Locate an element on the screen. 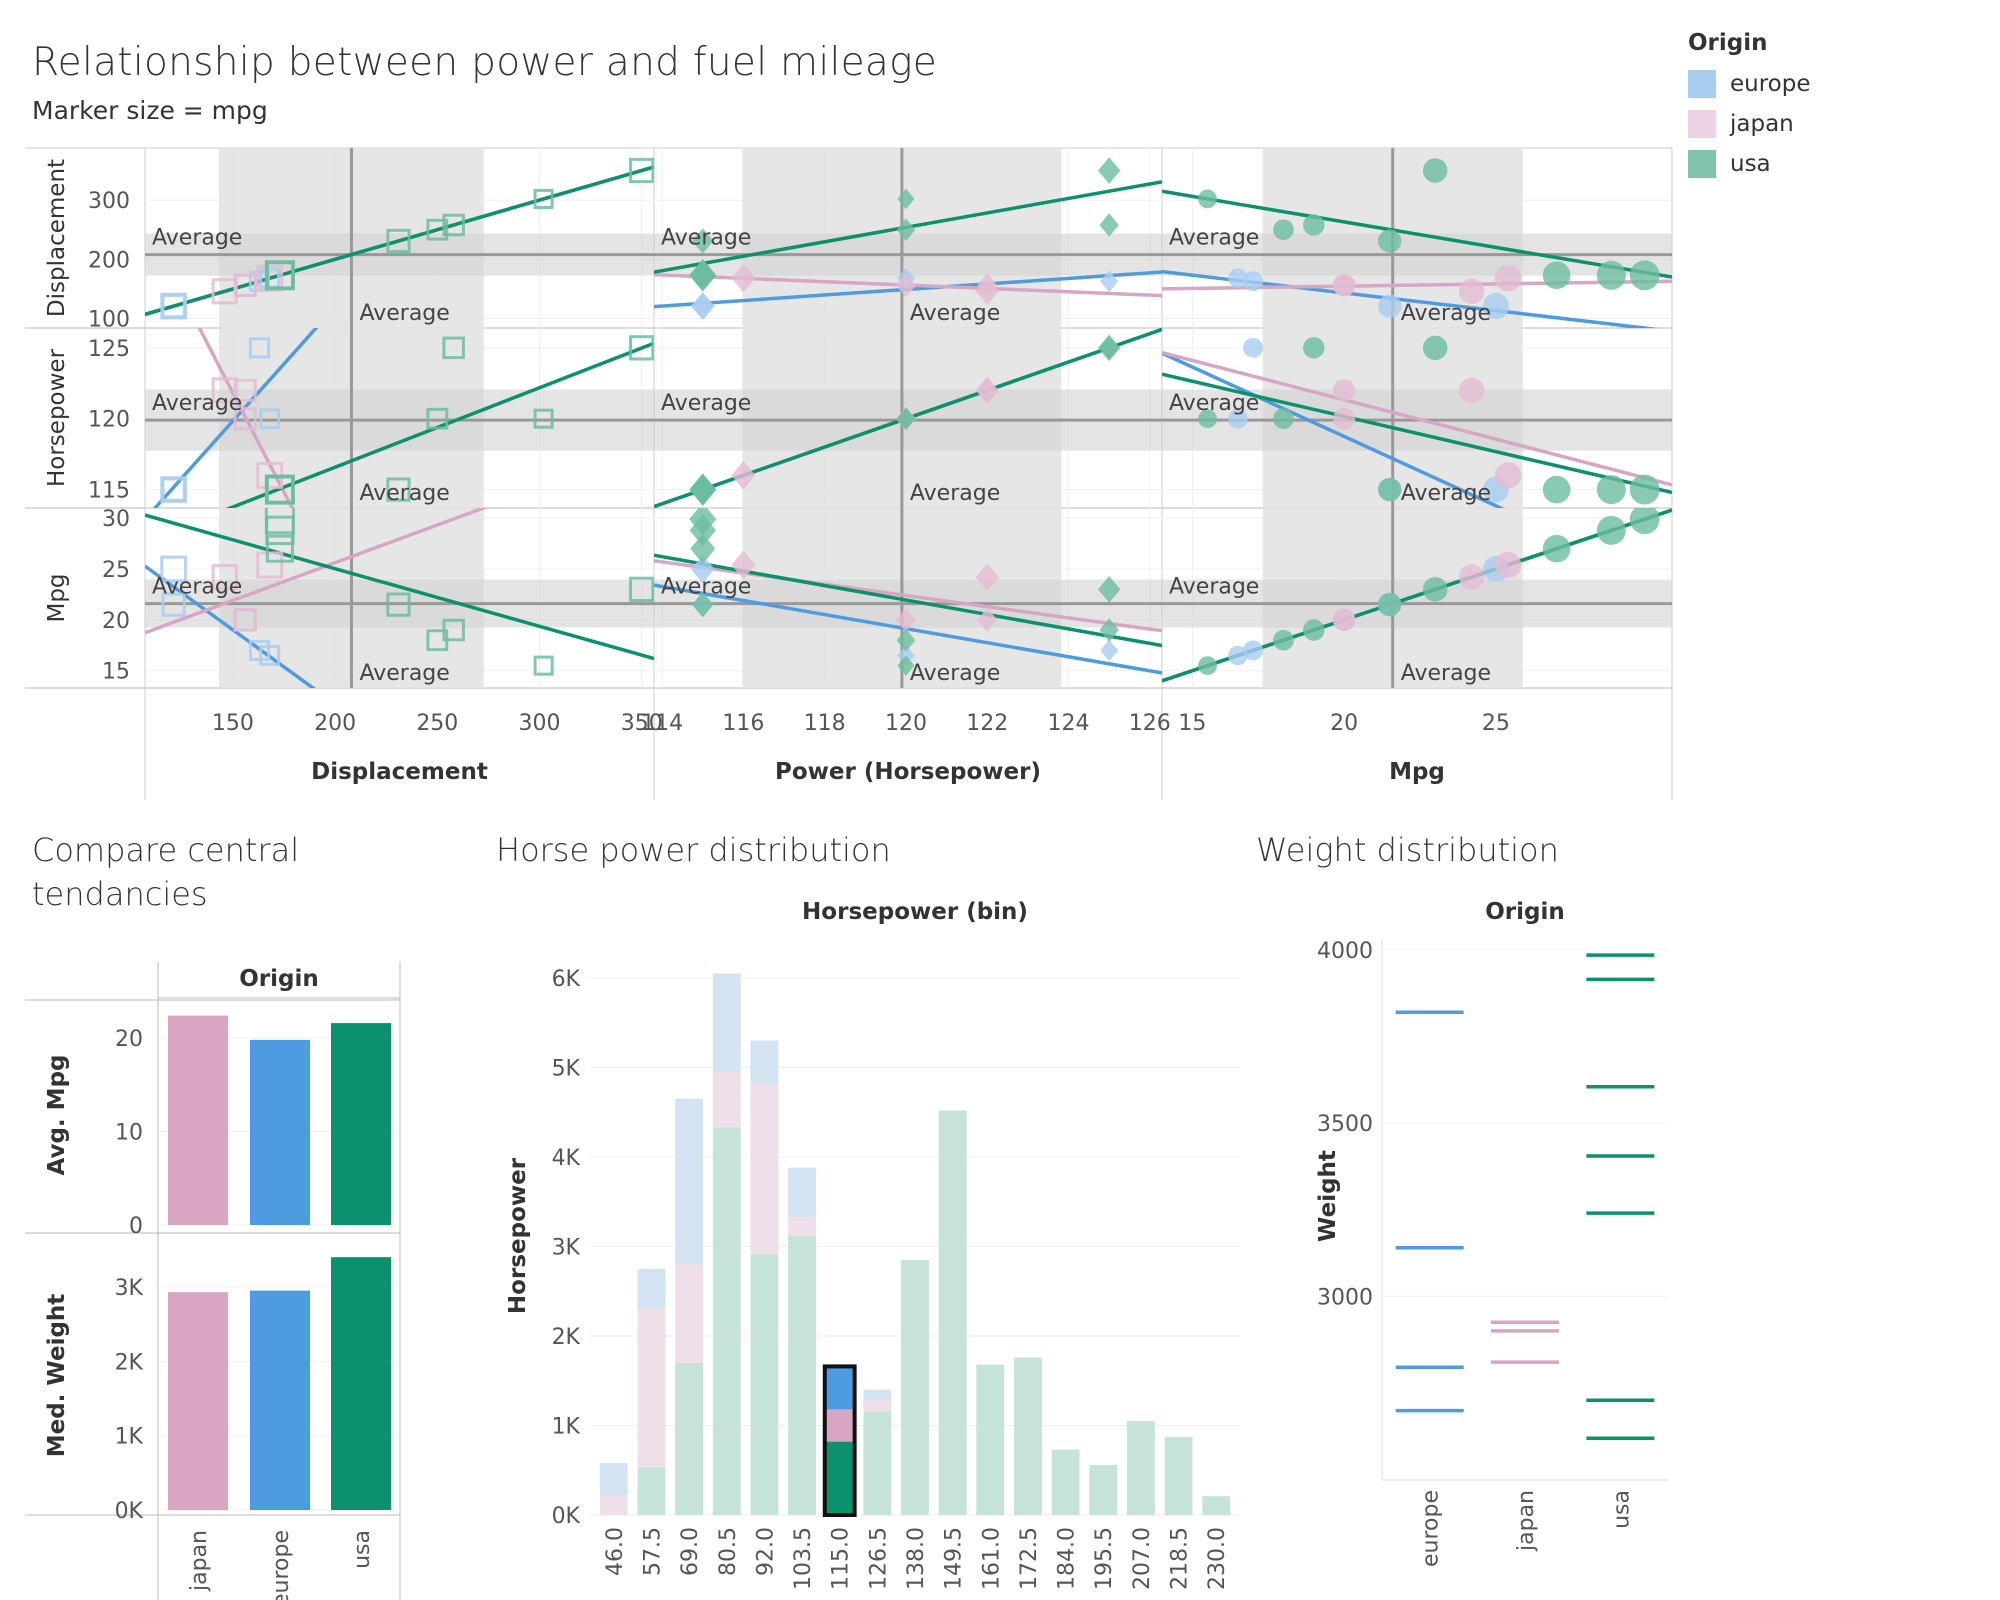 Image resolution: width=2000 pixels, height=1600 pixels. bar-115.0-europe is located at coordinates (839, 1388).